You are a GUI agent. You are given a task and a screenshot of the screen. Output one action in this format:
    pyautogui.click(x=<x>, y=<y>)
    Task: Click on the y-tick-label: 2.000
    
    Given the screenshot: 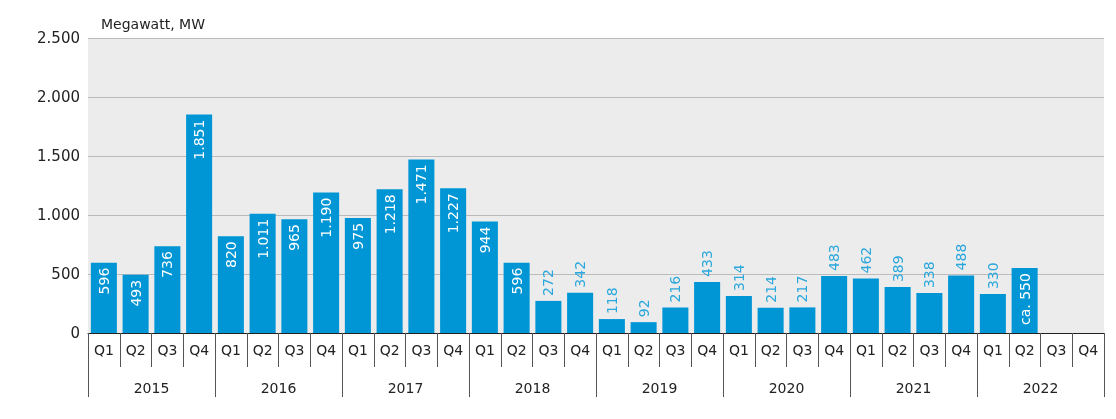 What is the action you would take?
    pyautogui.click(x=58, y=97)
    